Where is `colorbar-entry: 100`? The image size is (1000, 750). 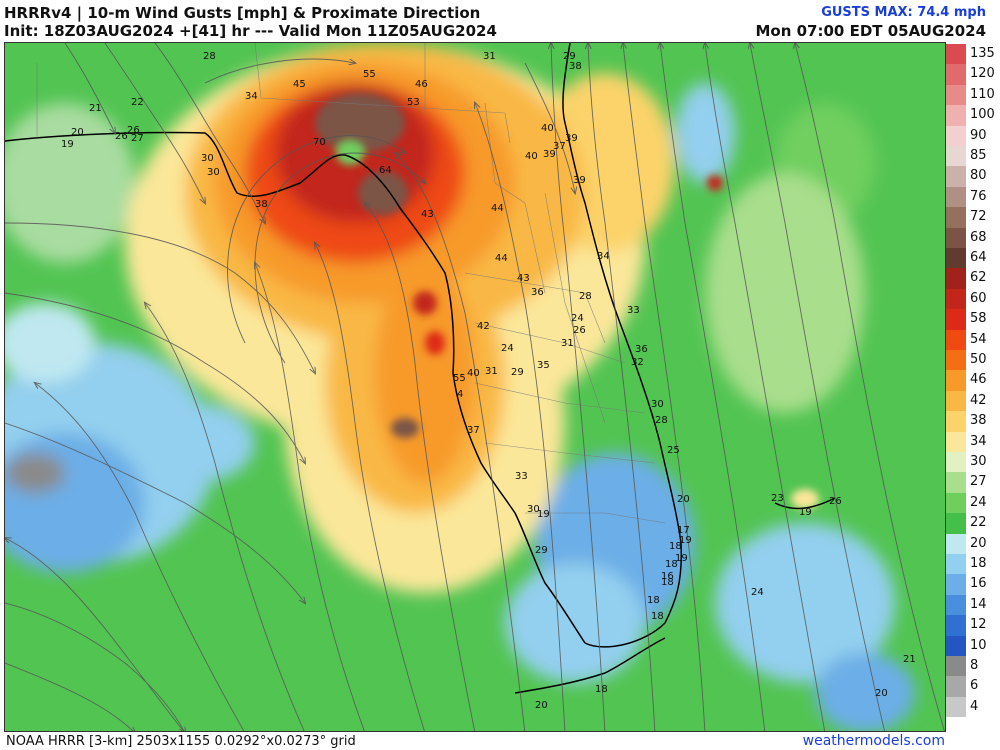 colorbar-entry: 100 is located at coordinates (973, 115).